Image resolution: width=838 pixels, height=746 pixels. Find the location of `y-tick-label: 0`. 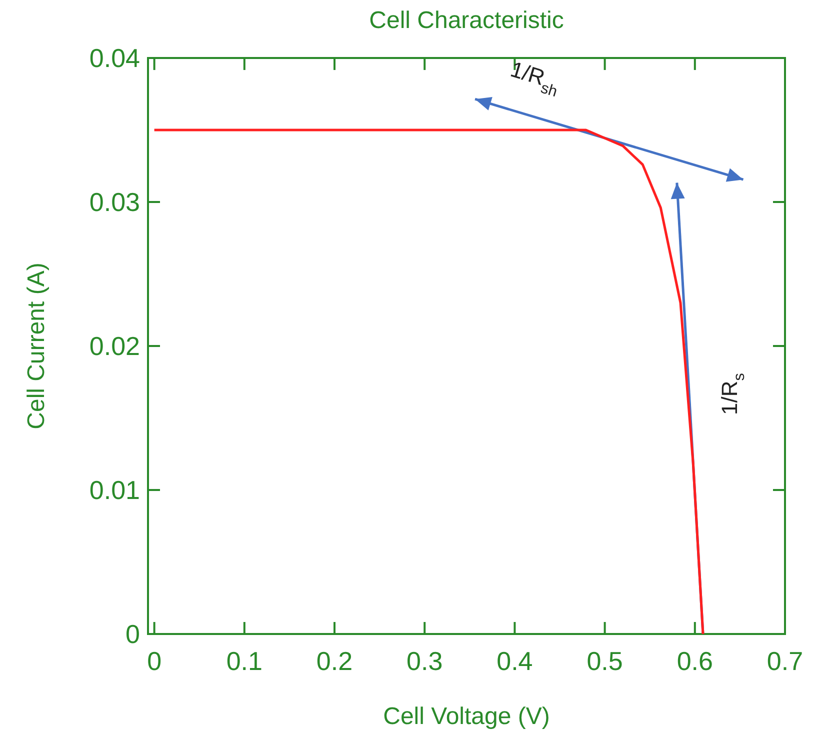

y-tick-label: 0 is located at coordinates (133, 634).